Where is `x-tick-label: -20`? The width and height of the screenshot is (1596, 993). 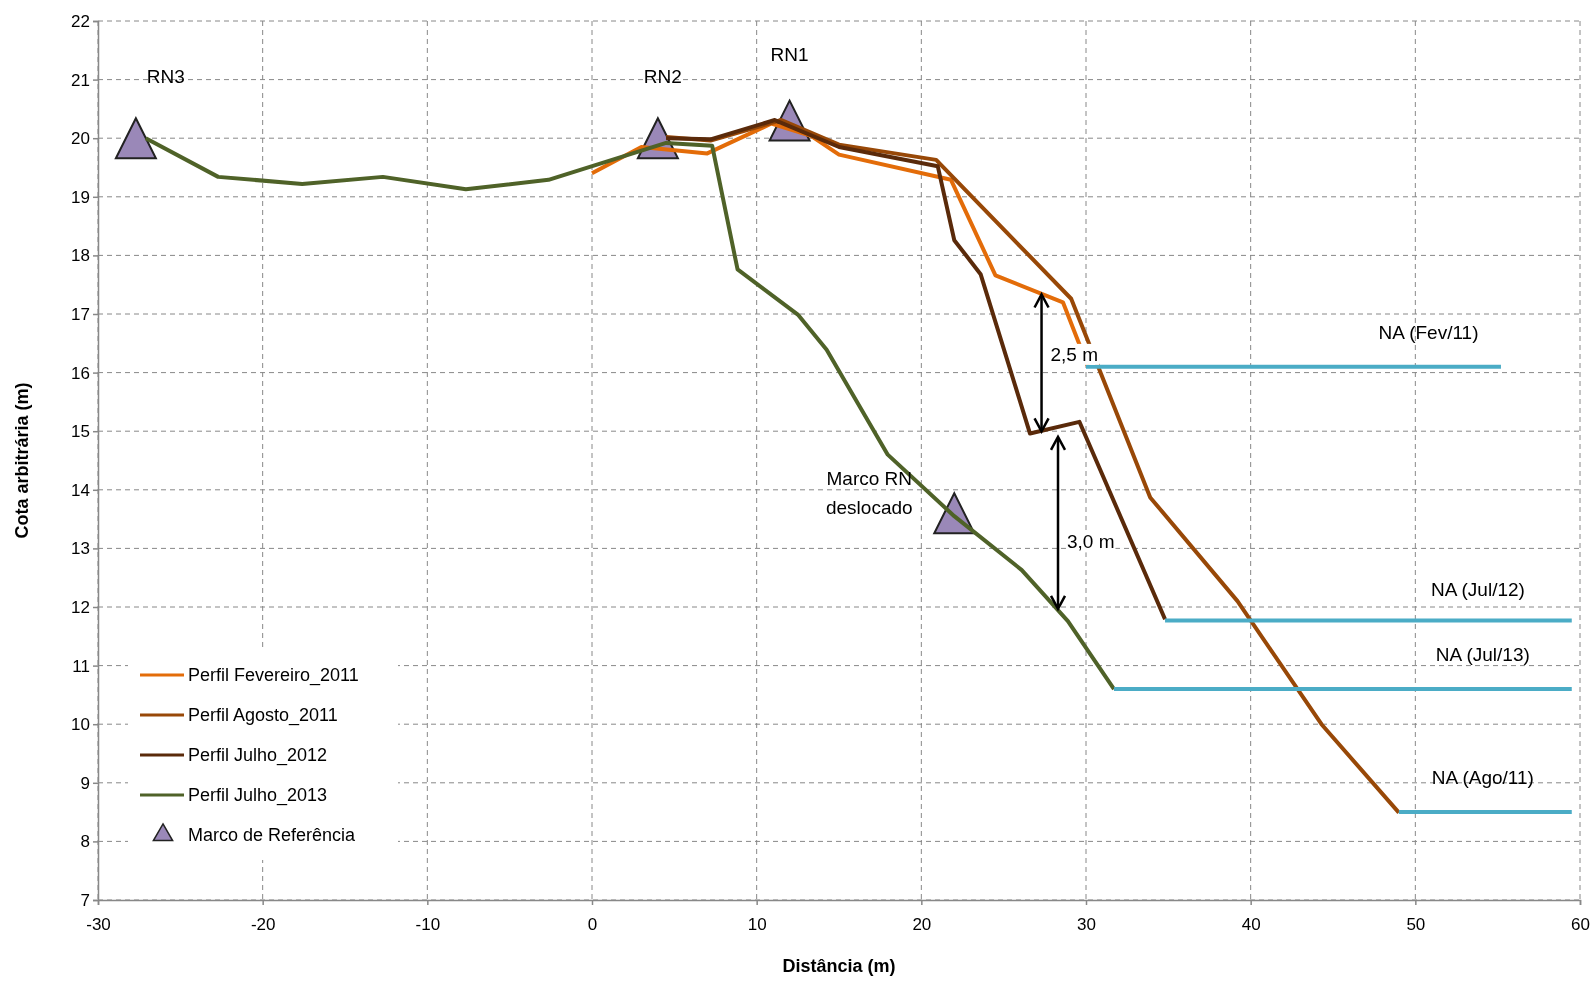 x-tick-label: -20 is located at coordinates (263, 925).